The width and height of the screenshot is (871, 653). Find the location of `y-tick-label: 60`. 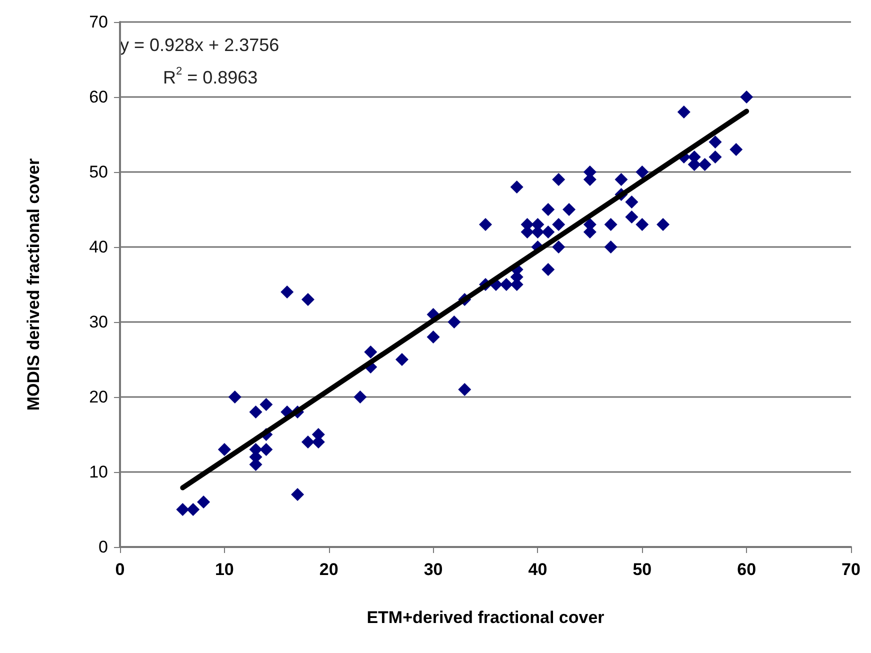

y-tick-label: 60 is located at coordinates (98, 97).